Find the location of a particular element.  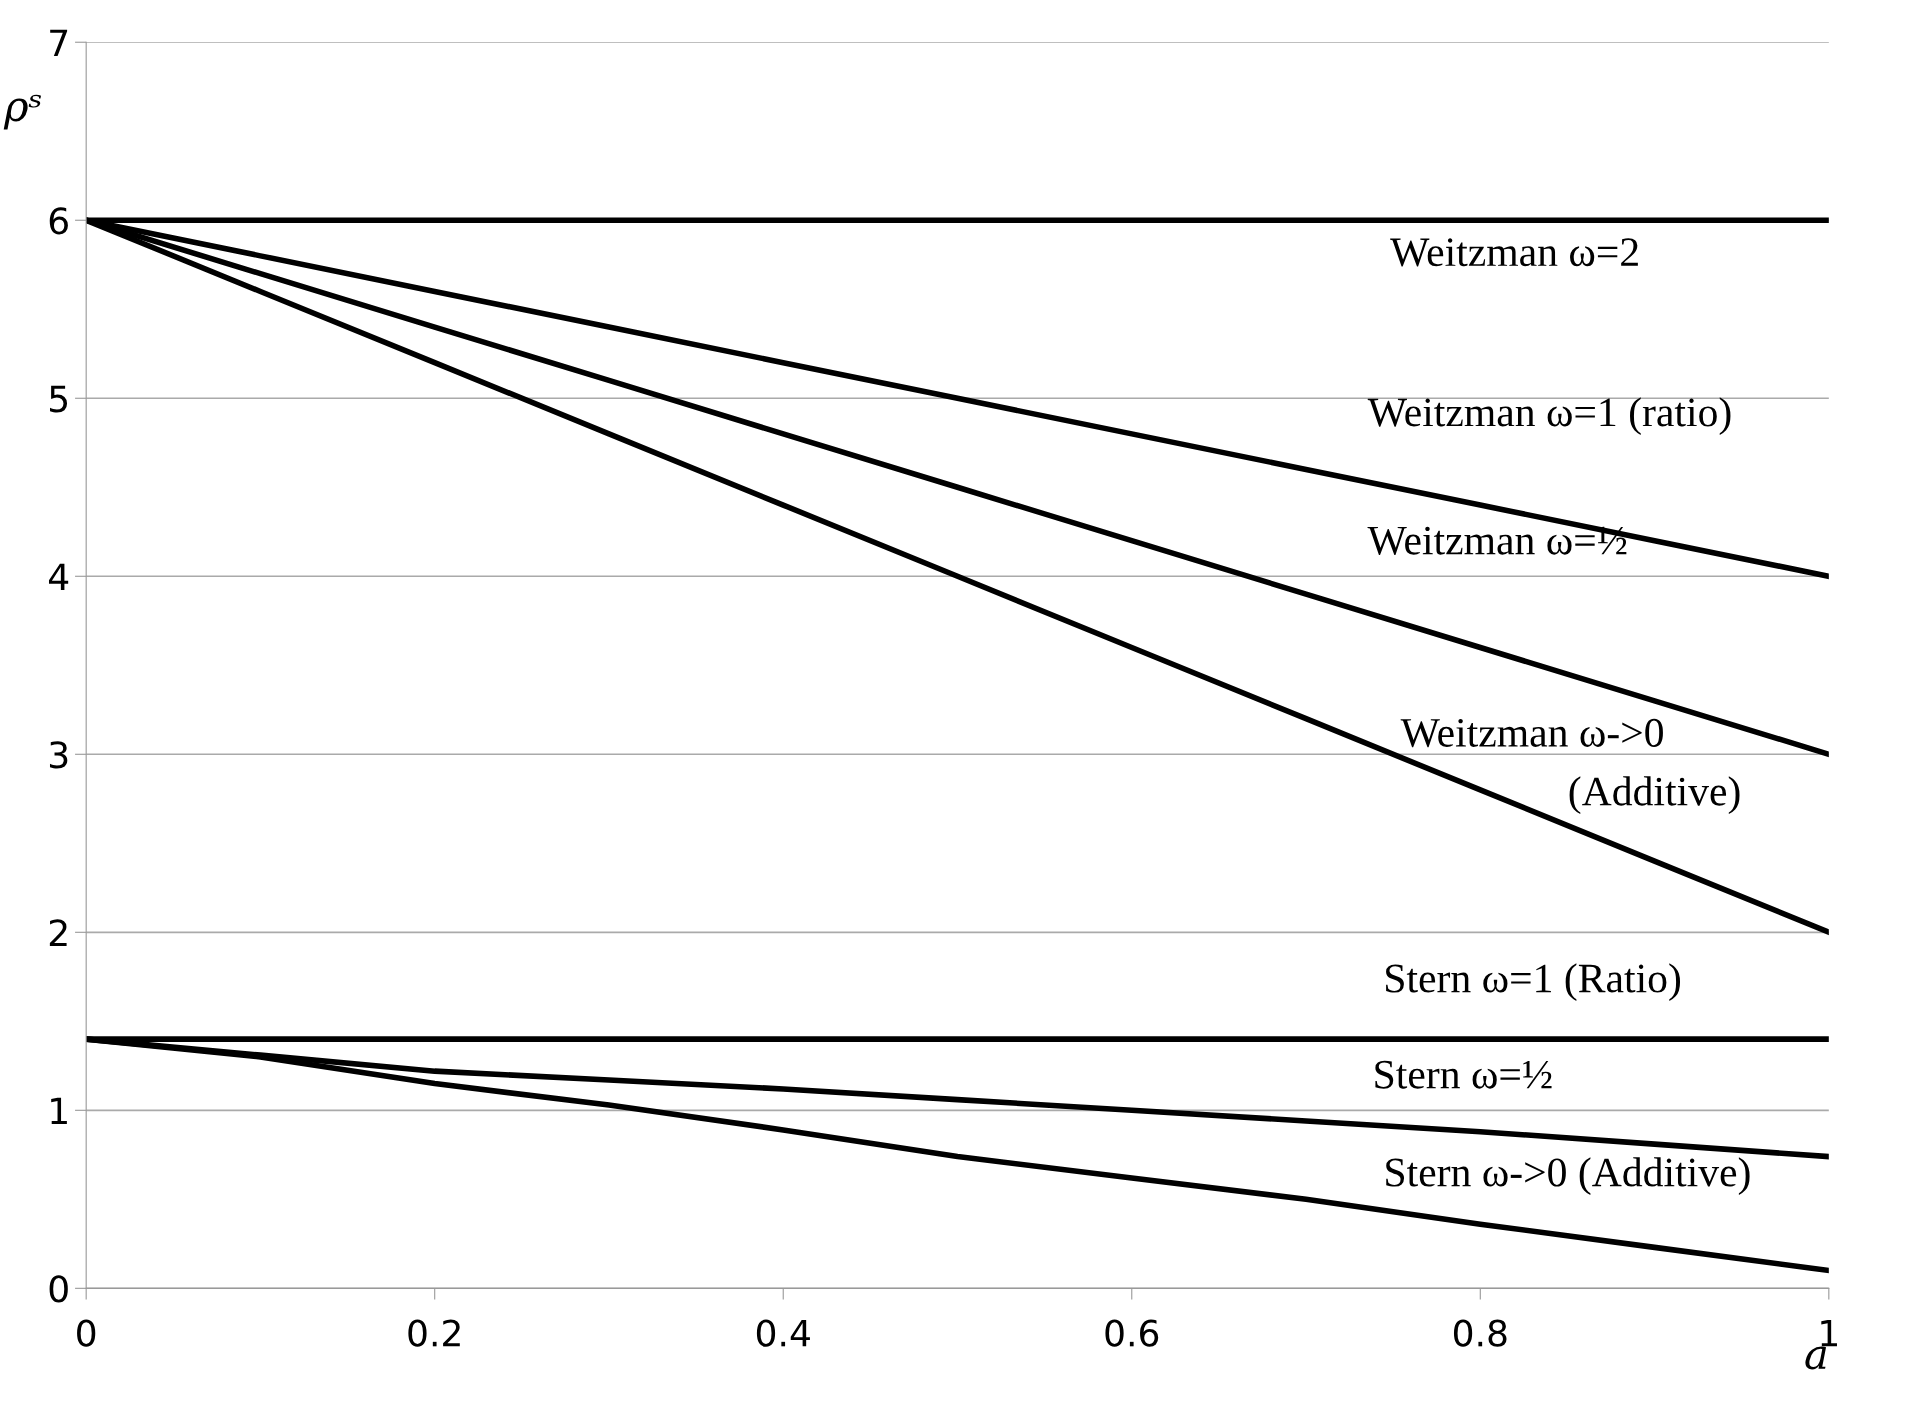

y-tick-label: 2 is located at coordinates (58, 933).